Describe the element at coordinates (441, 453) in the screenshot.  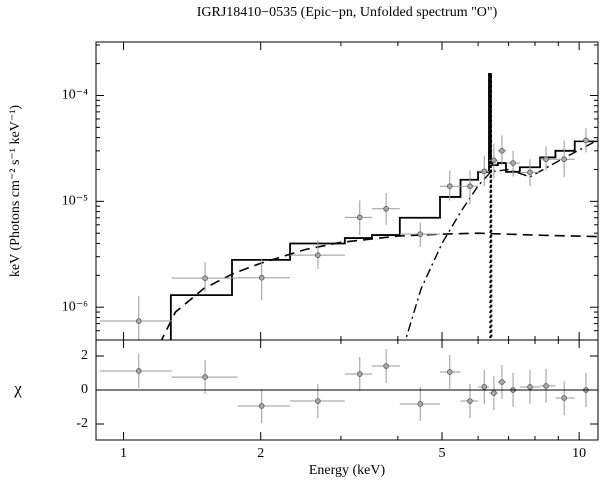
I see `x-tick-label: 5` at that location.